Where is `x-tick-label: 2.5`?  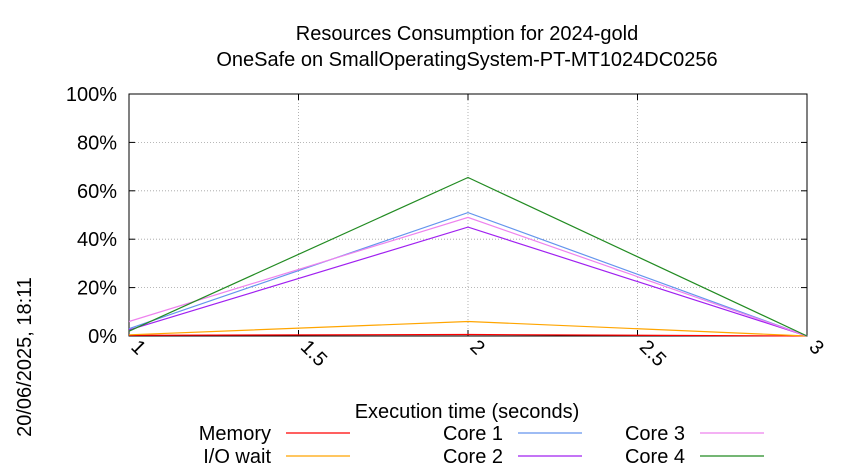 x-tick-label: 2.5 is located at coordinates (652, 353).